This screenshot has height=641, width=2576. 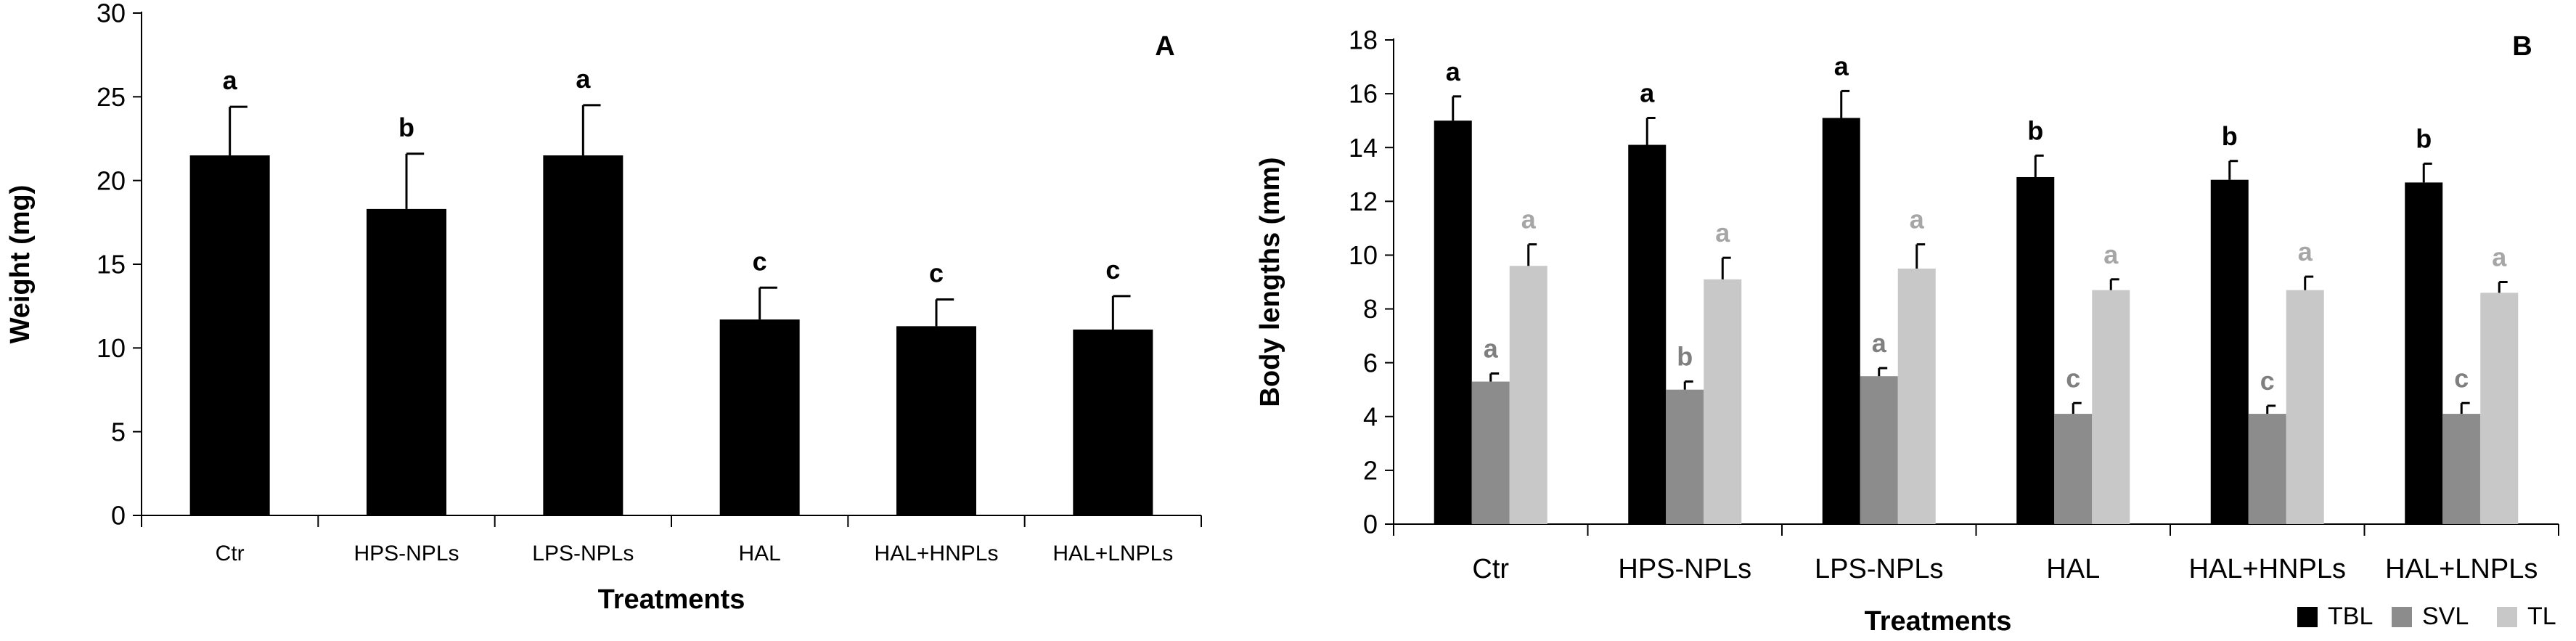 What do you see at coordinates (1363, 40) in the screenshot?
I see `y-tick-label: 18` at bounding box center [1363, 40].